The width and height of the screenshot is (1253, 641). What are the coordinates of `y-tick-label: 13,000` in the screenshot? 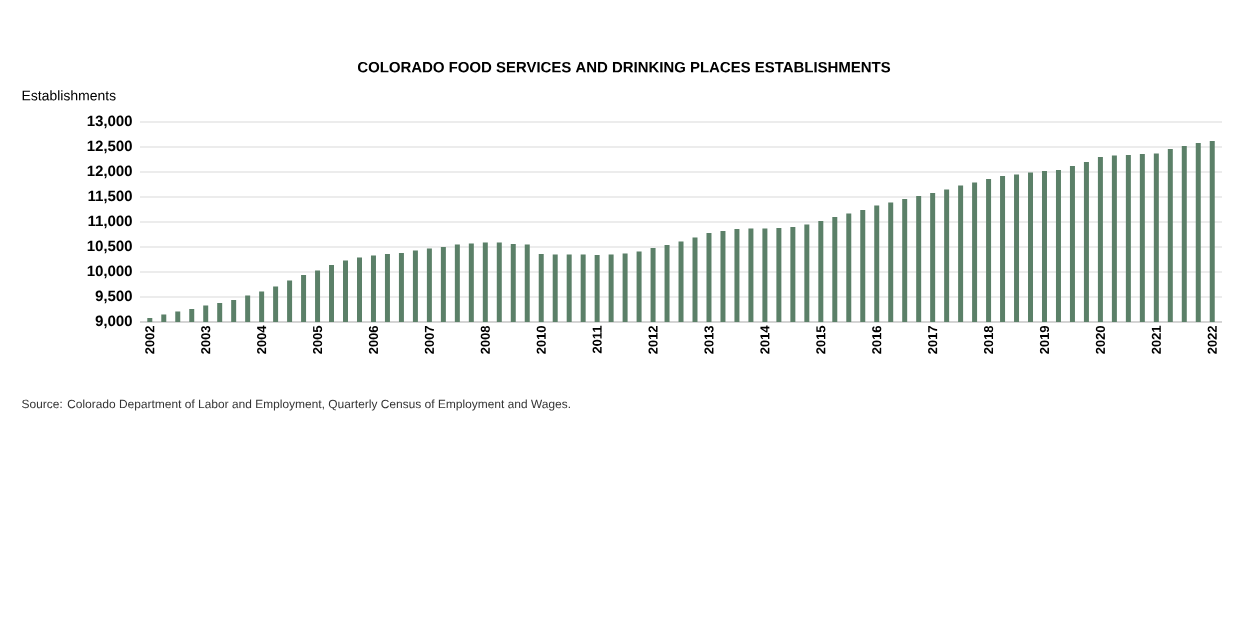 It's located at (109, 122).